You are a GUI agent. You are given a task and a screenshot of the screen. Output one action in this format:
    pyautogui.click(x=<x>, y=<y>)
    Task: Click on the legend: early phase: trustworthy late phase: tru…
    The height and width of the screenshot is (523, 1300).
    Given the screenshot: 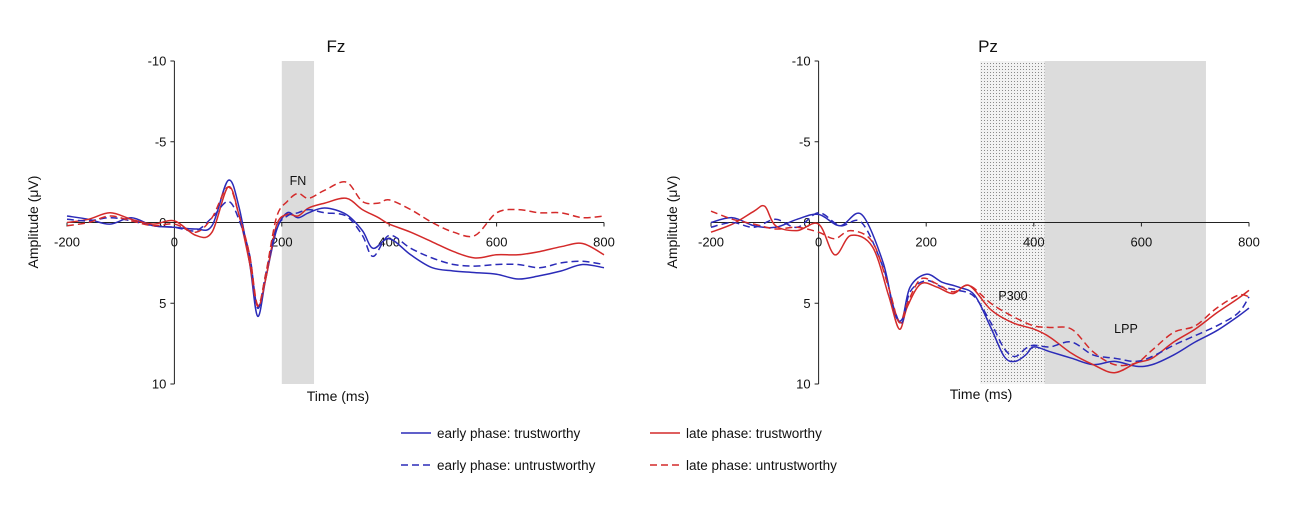 What is the action you would take?
    pyautogui.click(x=619, y=449)
    